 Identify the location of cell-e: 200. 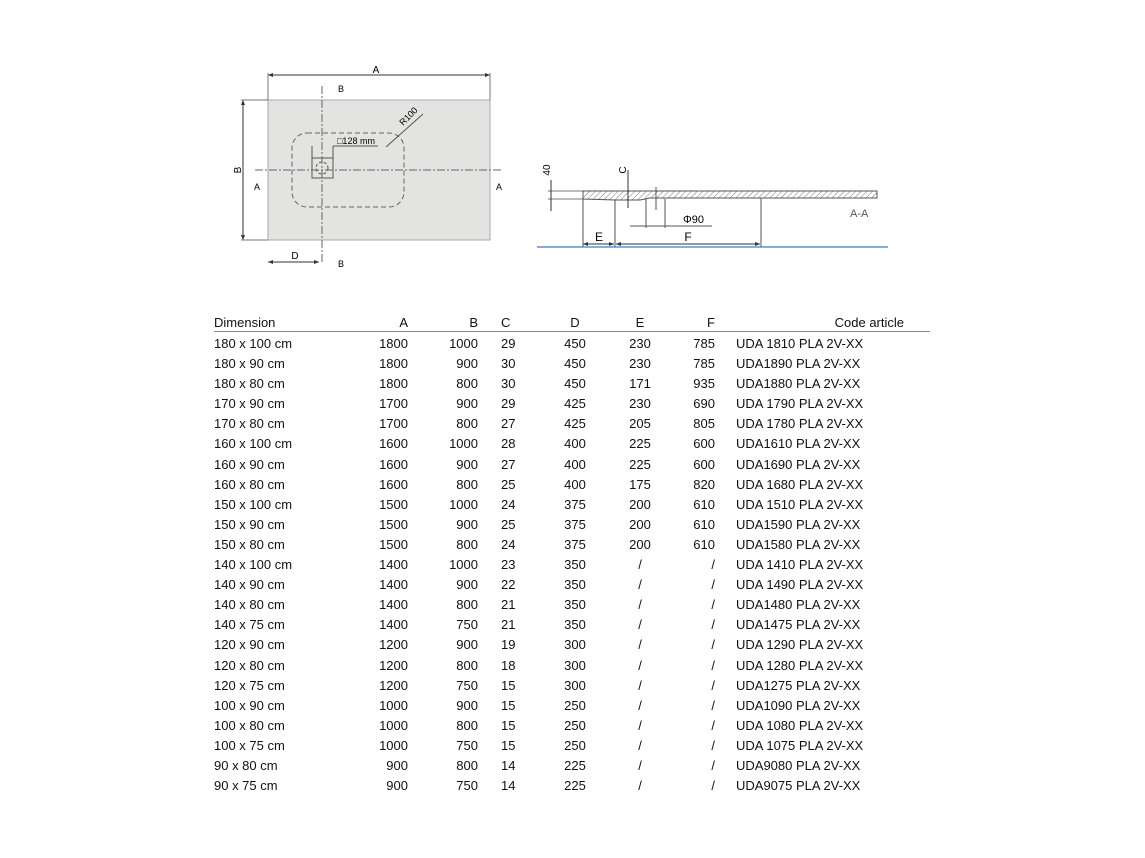
(640, 504).